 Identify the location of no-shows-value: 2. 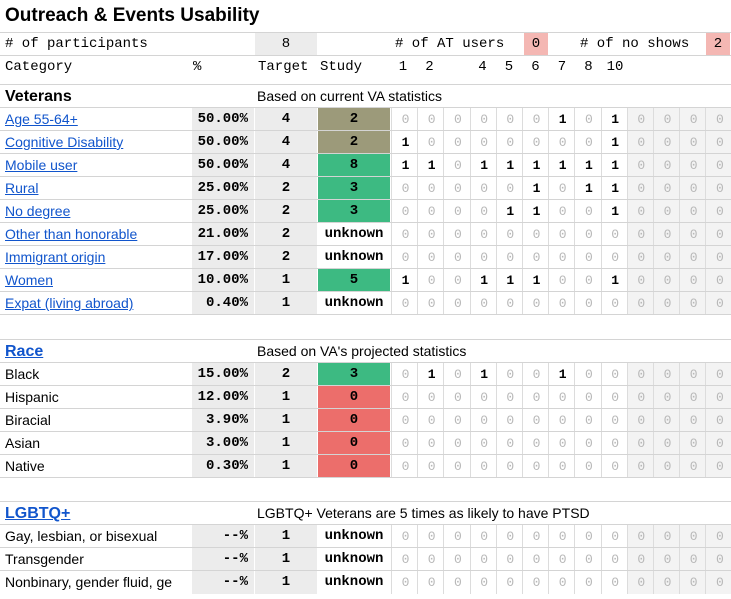
(718, 44).